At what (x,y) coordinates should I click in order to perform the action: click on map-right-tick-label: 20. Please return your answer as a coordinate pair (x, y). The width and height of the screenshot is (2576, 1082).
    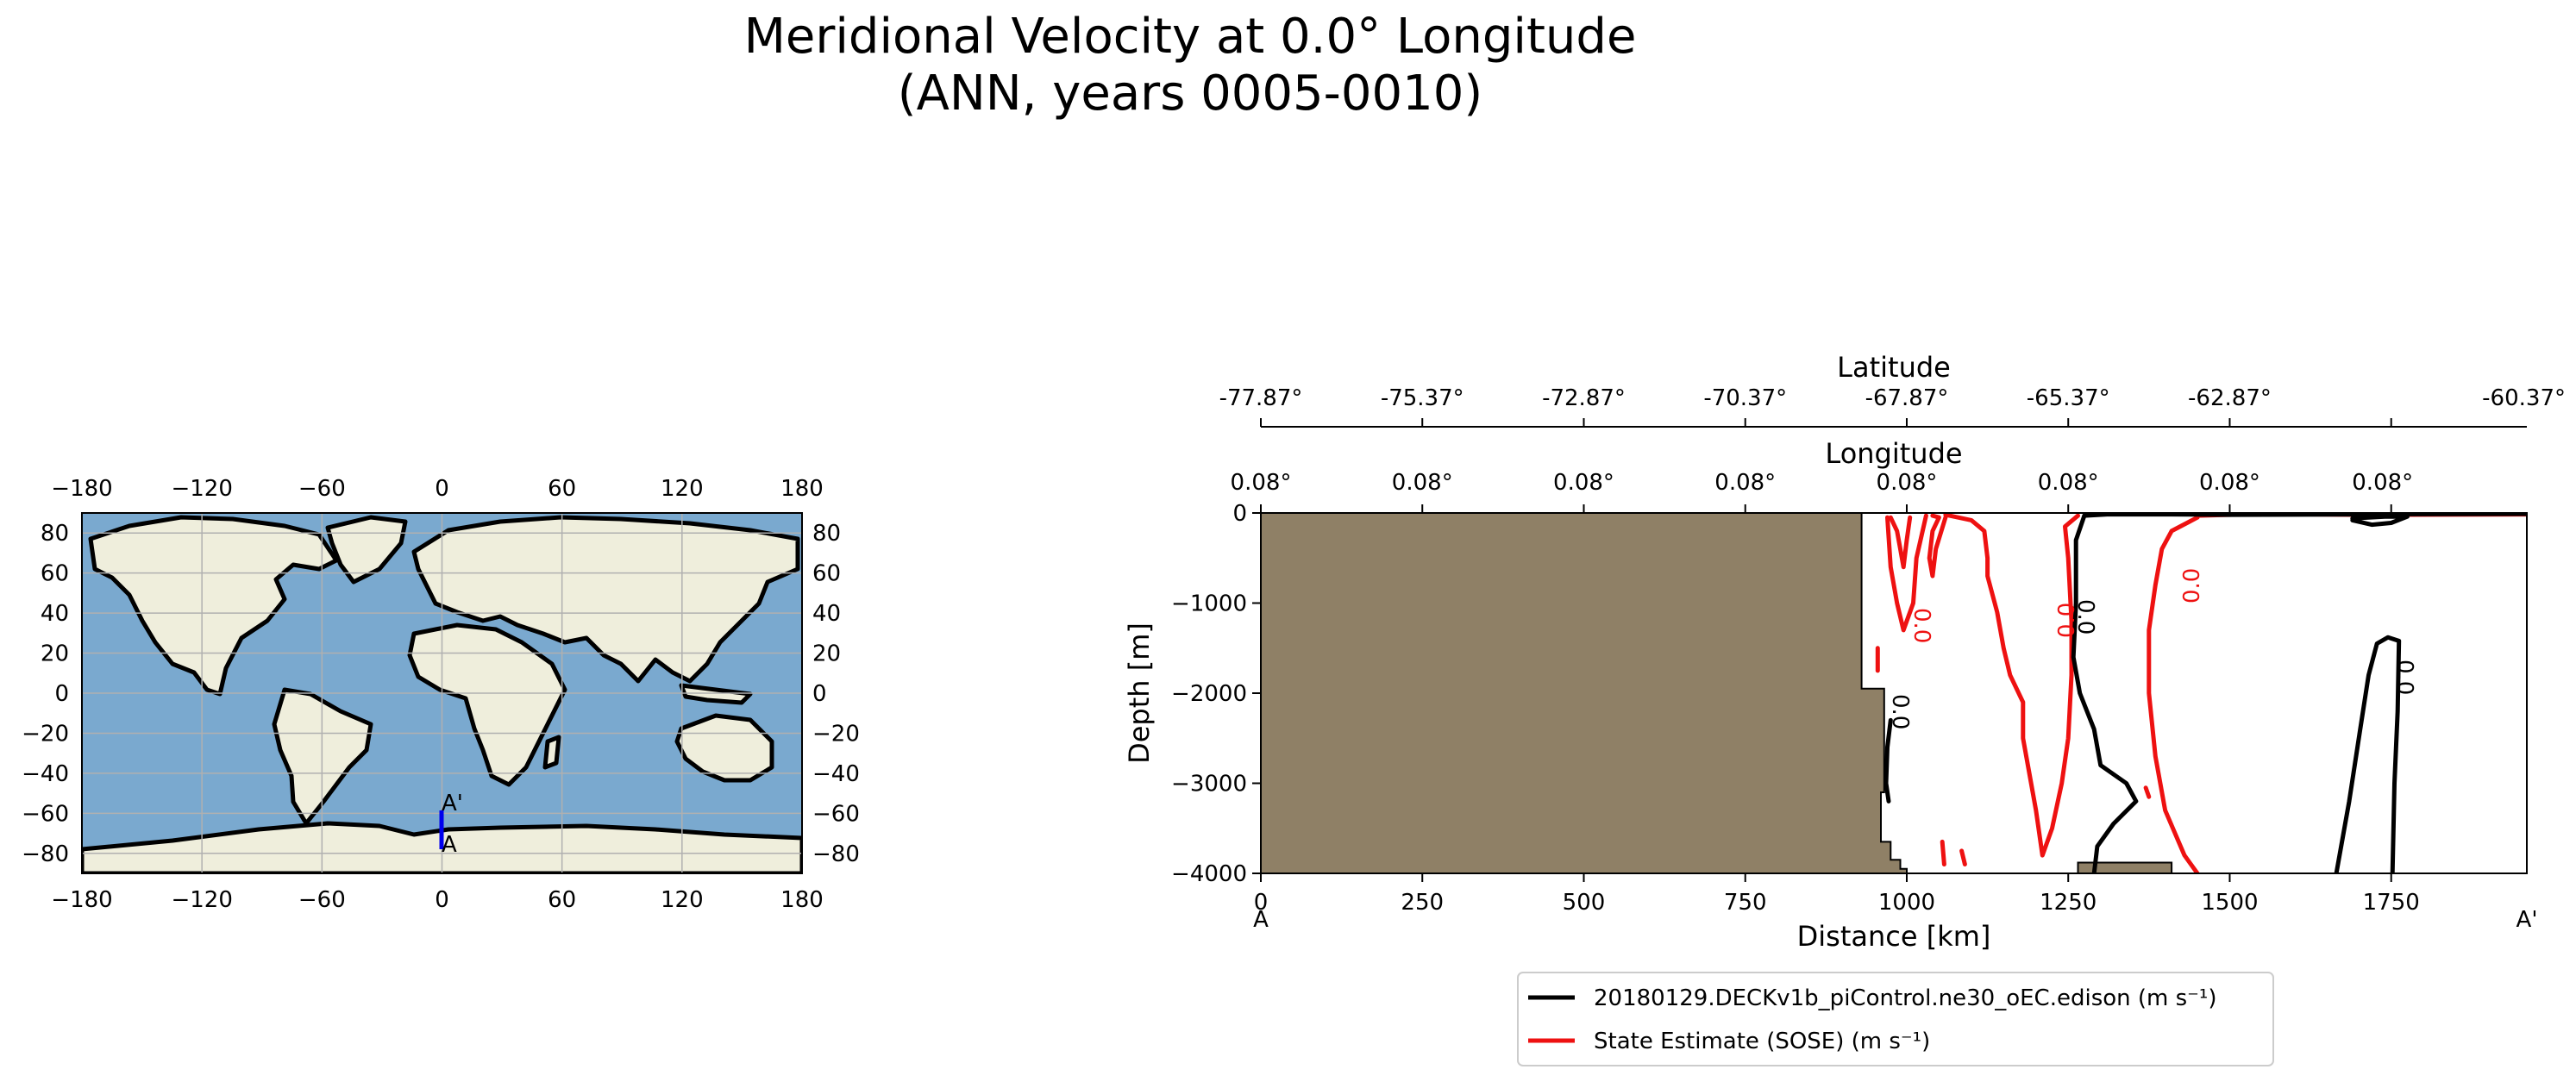
    Looking at the image, I should click on (826, 654).